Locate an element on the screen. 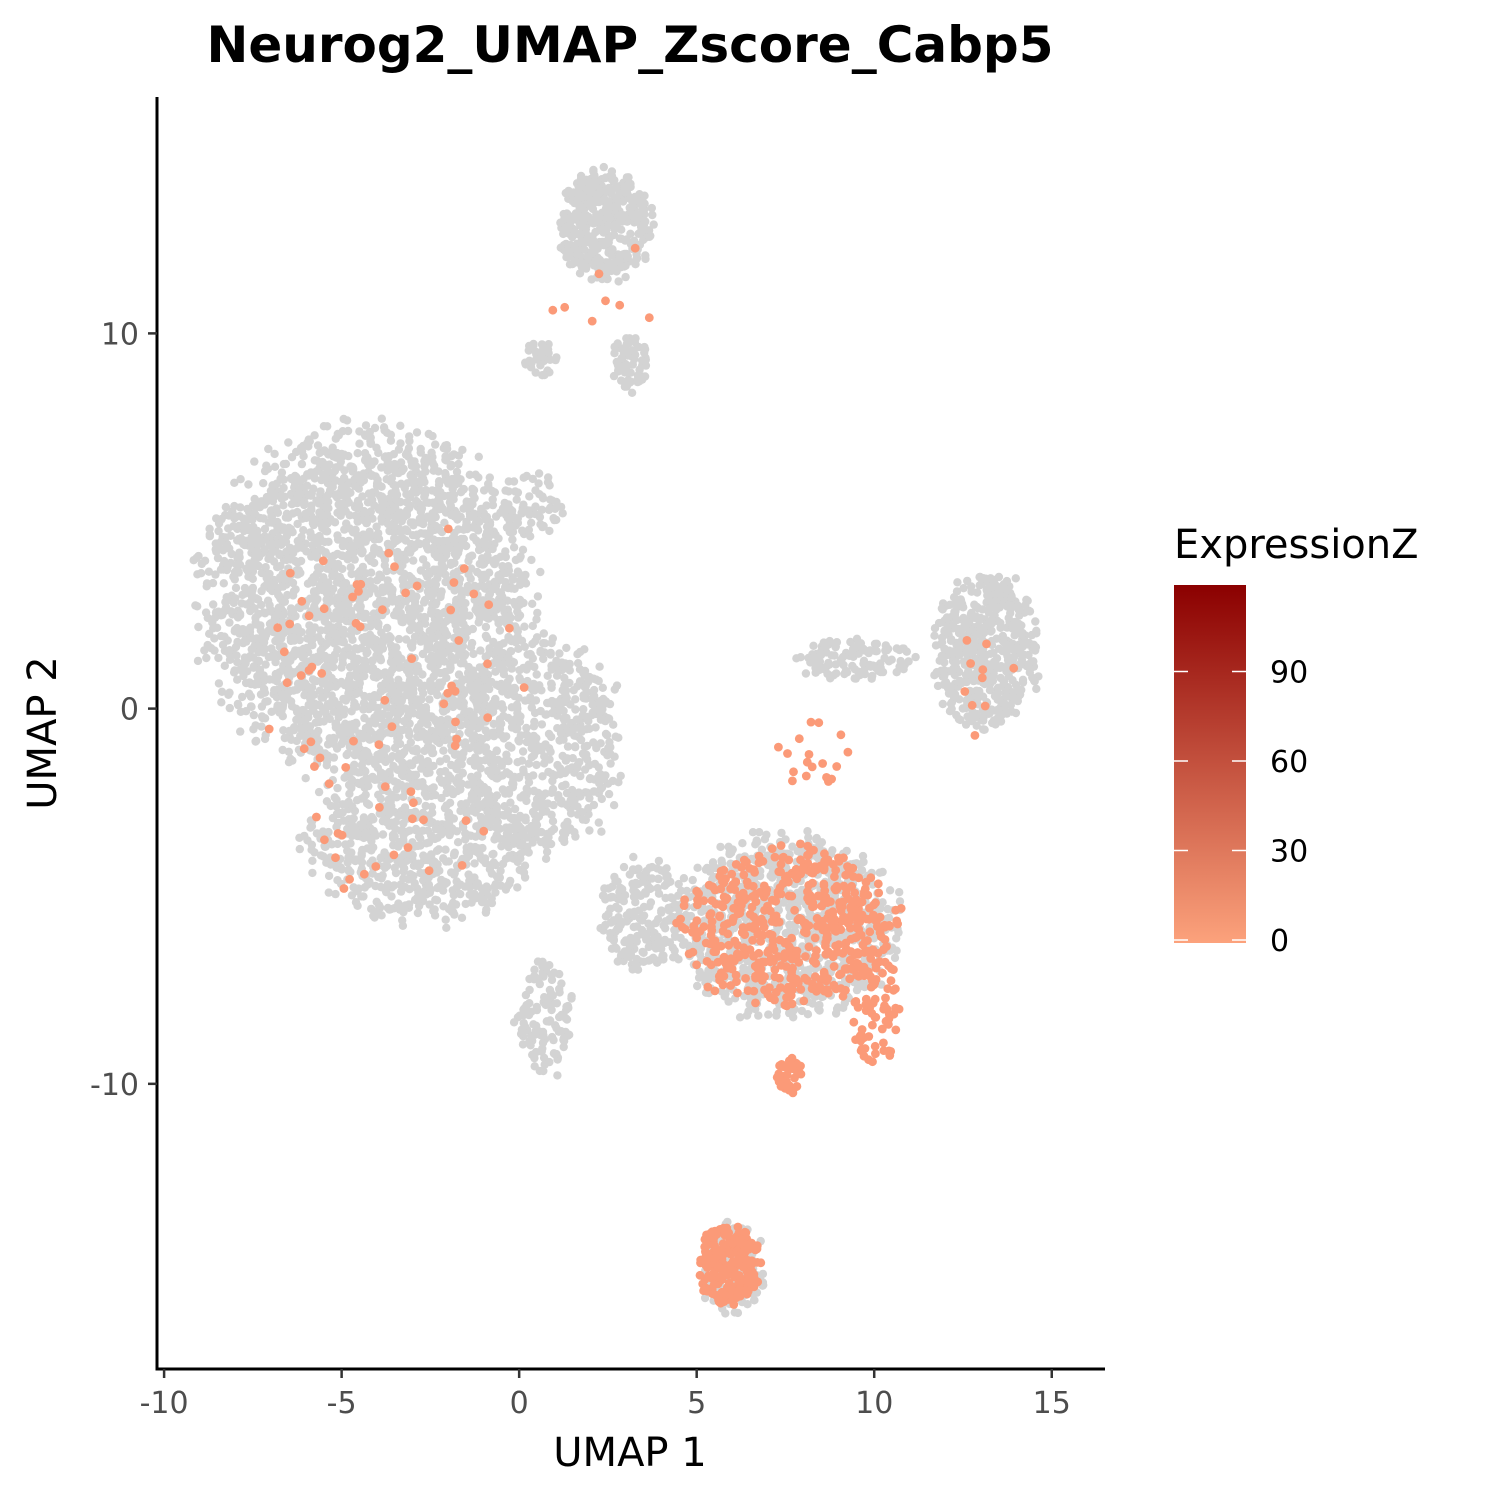 This screenshot has height=1500, width=1500. bg-point-top-right-blob is located at coordinates (617, 343).